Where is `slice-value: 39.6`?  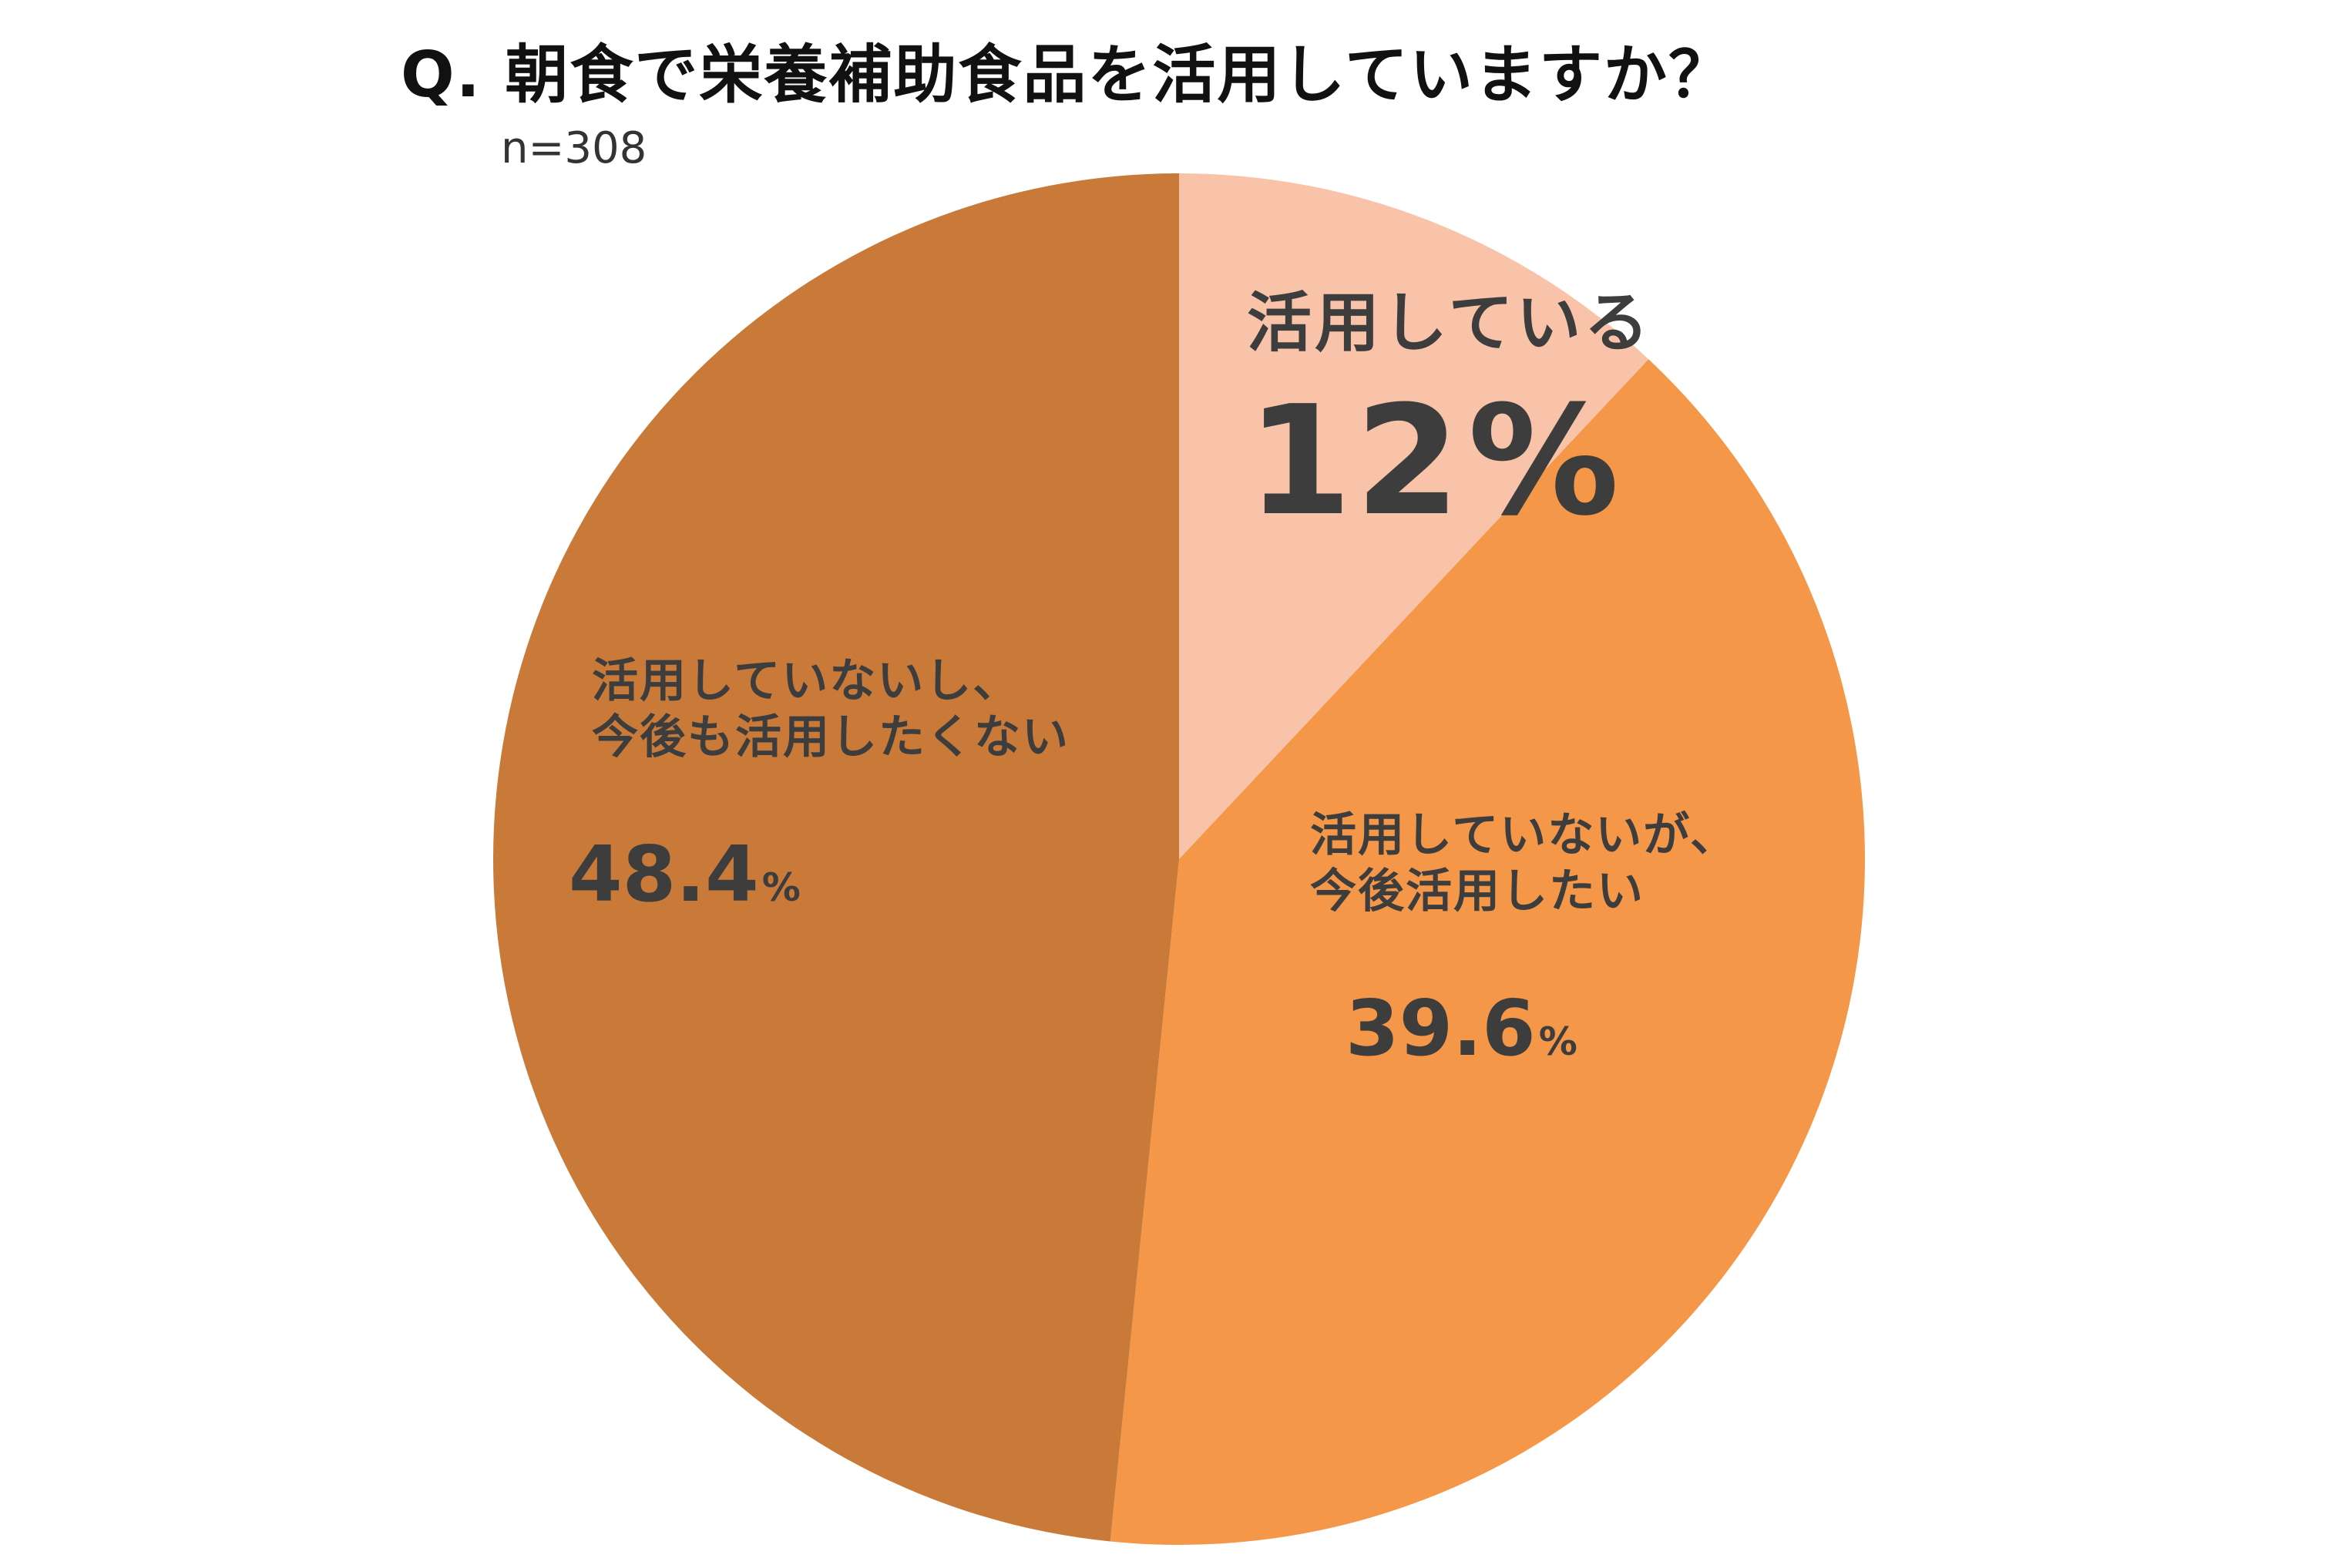
slice-value: 39.6 is located at coordinates (1441, 1028).